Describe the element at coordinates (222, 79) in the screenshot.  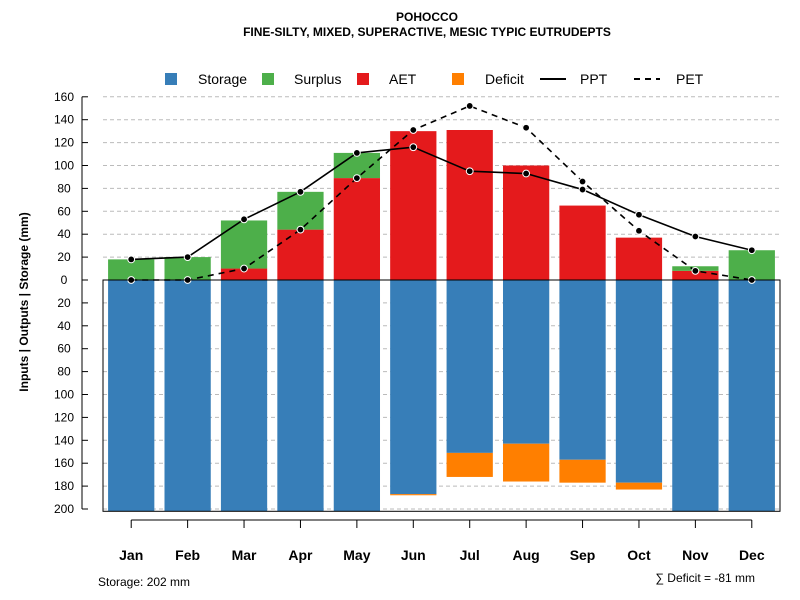
I see `legend-label-storage: Storage` at that location.